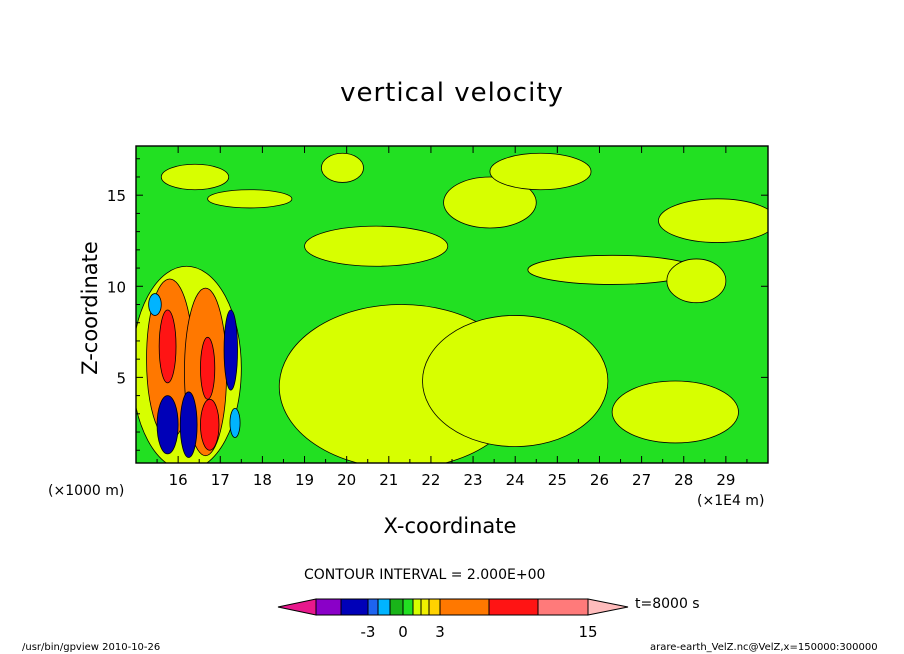 The height and width of the screenshot is (654, 904). I want to click on x-tick-label: 20, so click(346, 480).